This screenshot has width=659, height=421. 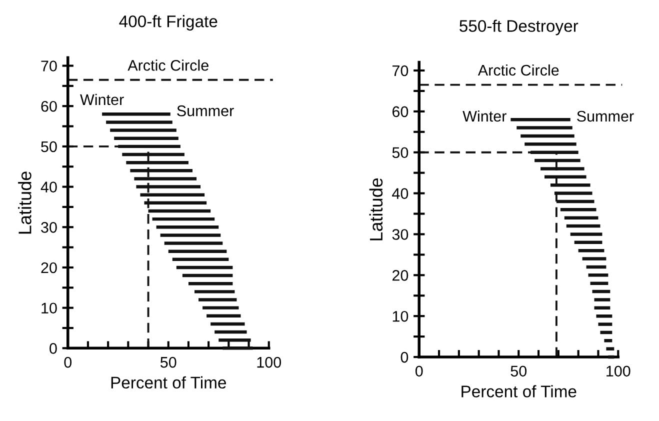 What do you see at coordinates (519, 28) in the screenshot?
I see `chart-title: 550-ft Destroyer` at bounding box center [519, 28].